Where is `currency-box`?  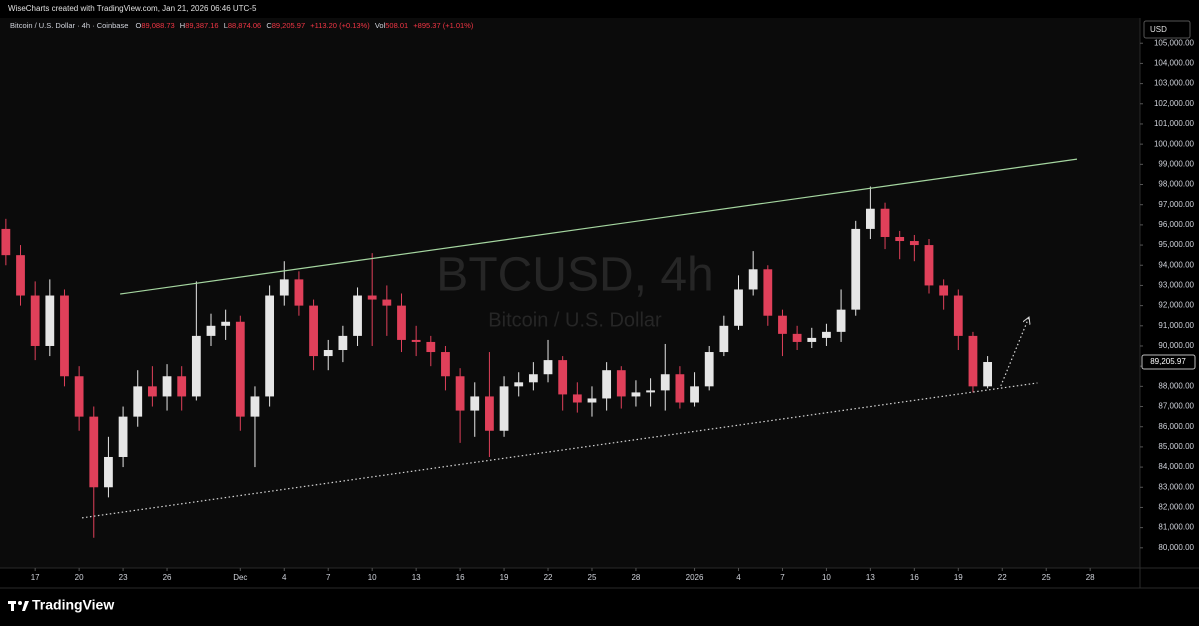 currency-box is located at coordinates (1167, 29).